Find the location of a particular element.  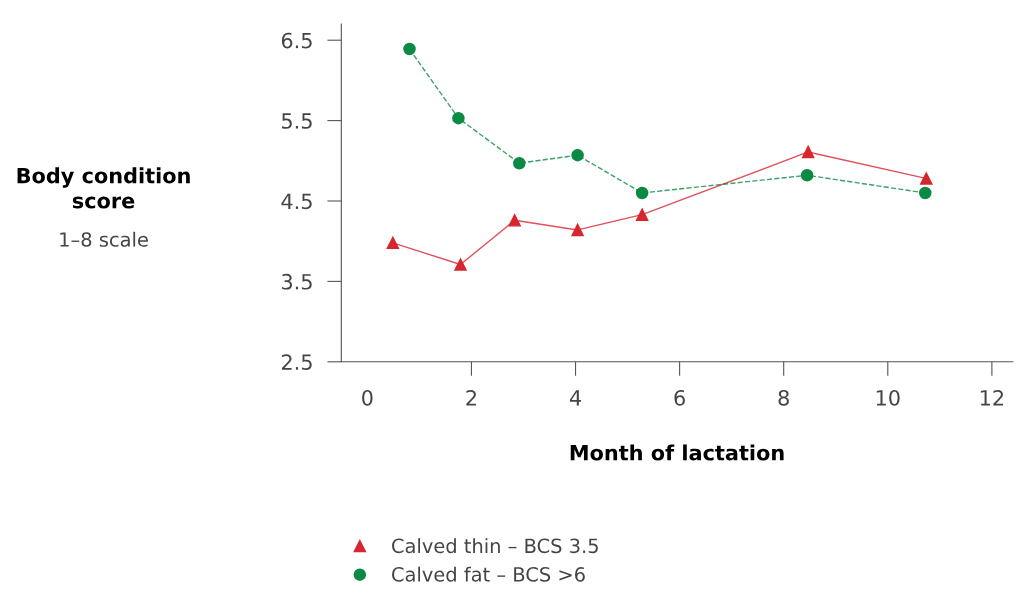

legend-label: Calved thin – BCS 3.5 is located at coordinates (495, 546).